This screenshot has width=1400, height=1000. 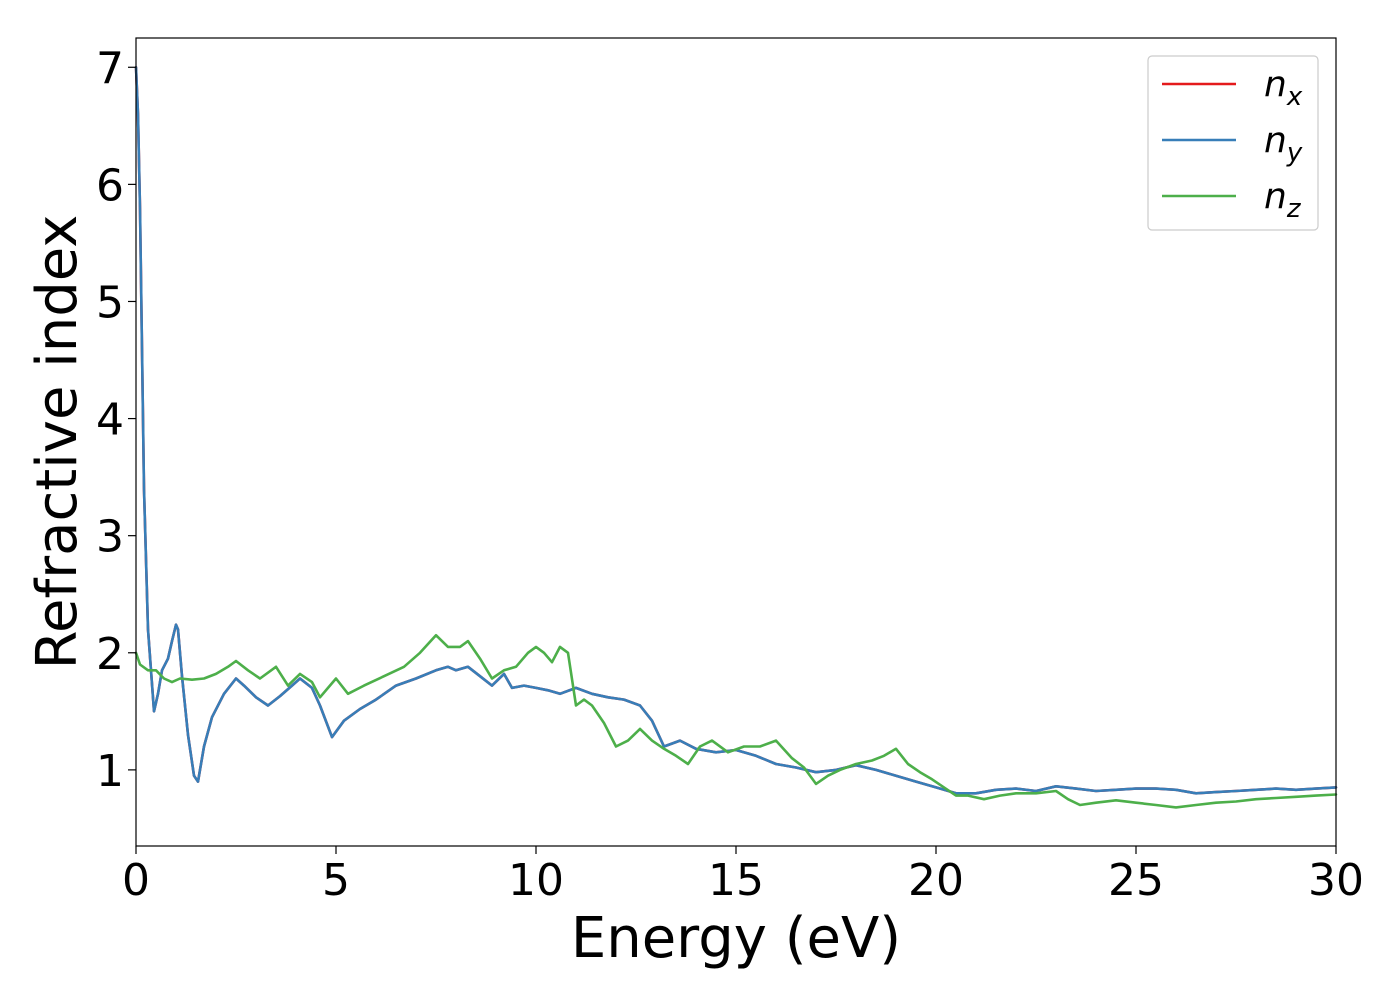 I want to click on x-tick-label: 5, so click(x=336, y=880).